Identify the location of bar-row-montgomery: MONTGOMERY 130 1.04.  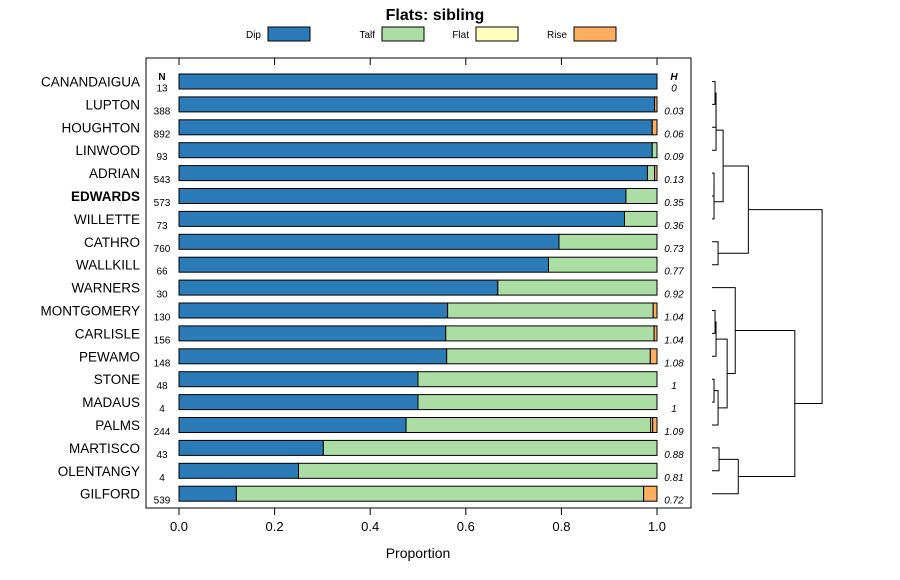
(362, 313).